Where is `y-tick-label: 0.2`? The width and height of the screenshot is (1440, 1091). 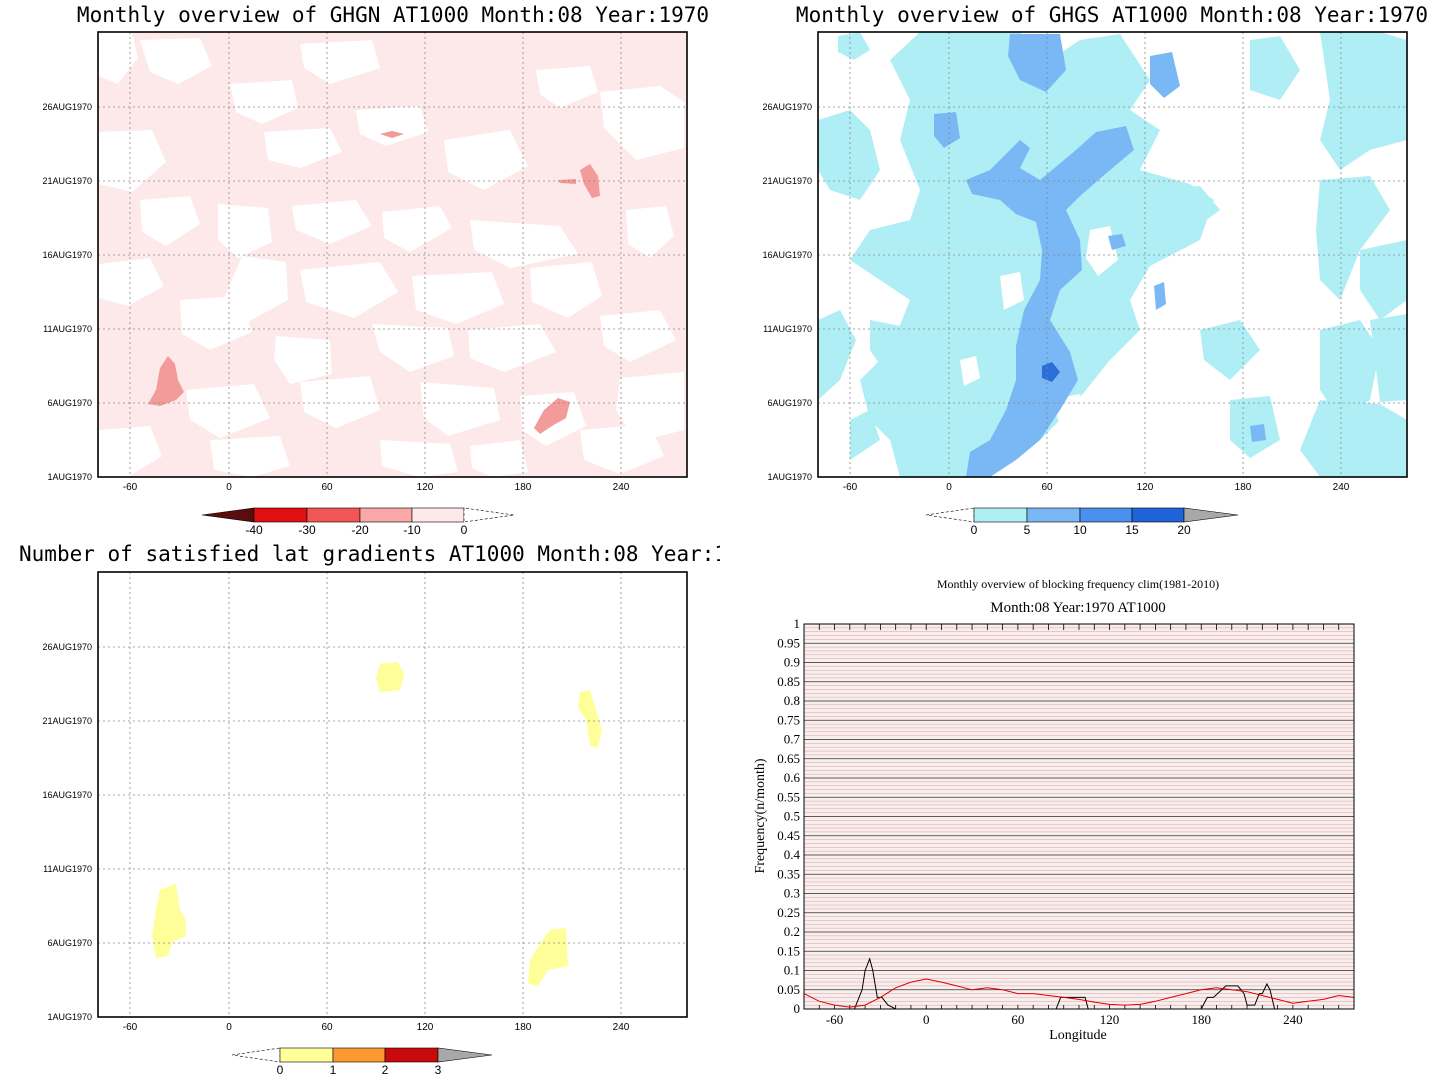
y-tick-label: 0.2 is located at coordinates (792, 931).